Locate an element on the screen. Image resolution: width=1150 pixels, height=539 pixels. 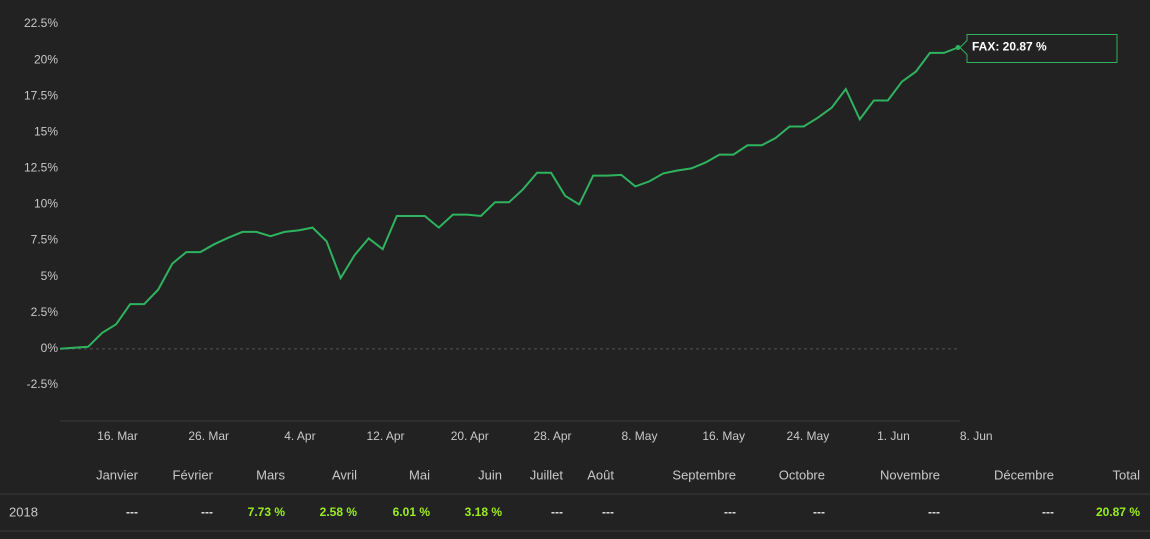
x-tick-label: 1. Jun is located at coordinates (893, 436).